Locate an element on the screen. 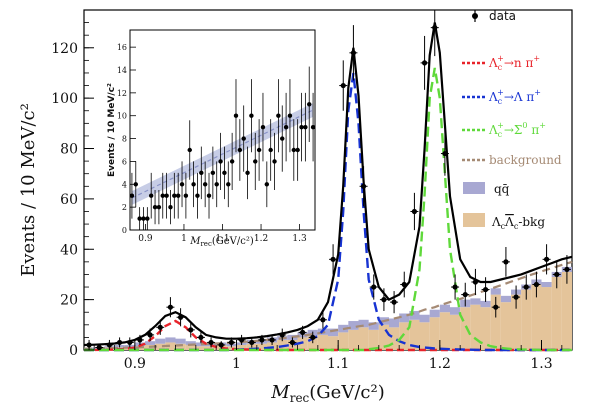  legend-label-lambda-pi: Λc+→Λ π+ is located at coordinates (514, 97).